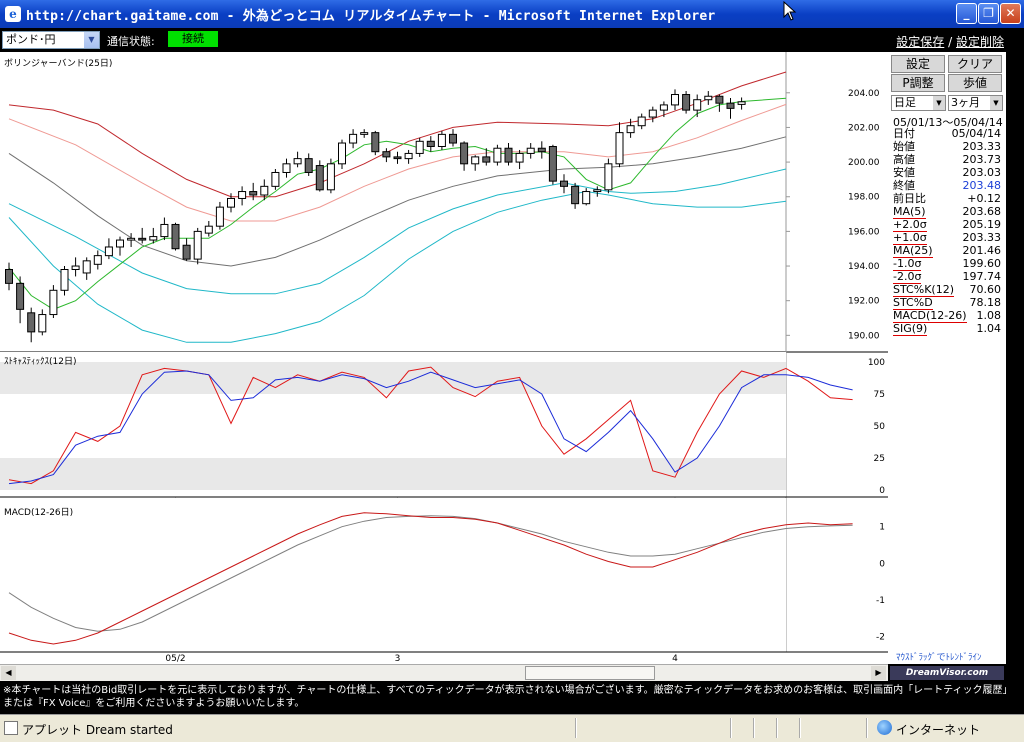  What do you see at coordinates (976, 133) in the screenshot?
I see `data-row-value: 05/04/14` at bounding box center [976, 133].